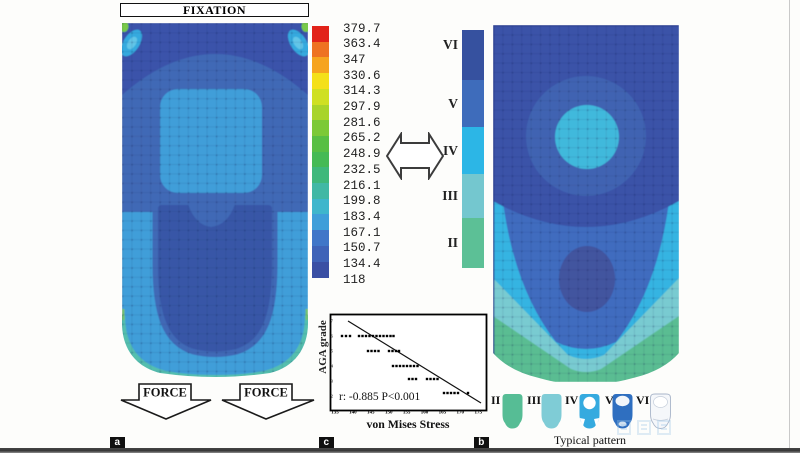 This screenshot has width=800, height=453. What do you see at coordinates (478, 413) in the screenshot?
I see `svg-text: 175` at bounding box center [478, 413].